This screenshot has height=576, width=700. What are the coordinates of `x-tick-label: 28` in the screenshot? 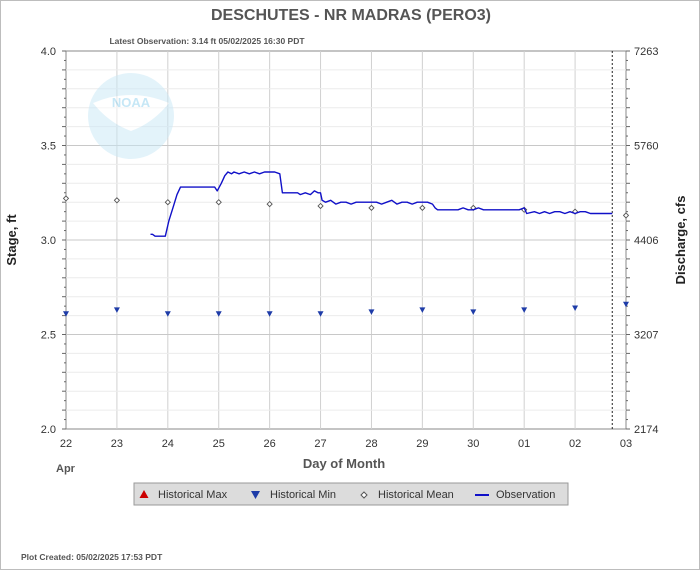 It's located at (371, 444).